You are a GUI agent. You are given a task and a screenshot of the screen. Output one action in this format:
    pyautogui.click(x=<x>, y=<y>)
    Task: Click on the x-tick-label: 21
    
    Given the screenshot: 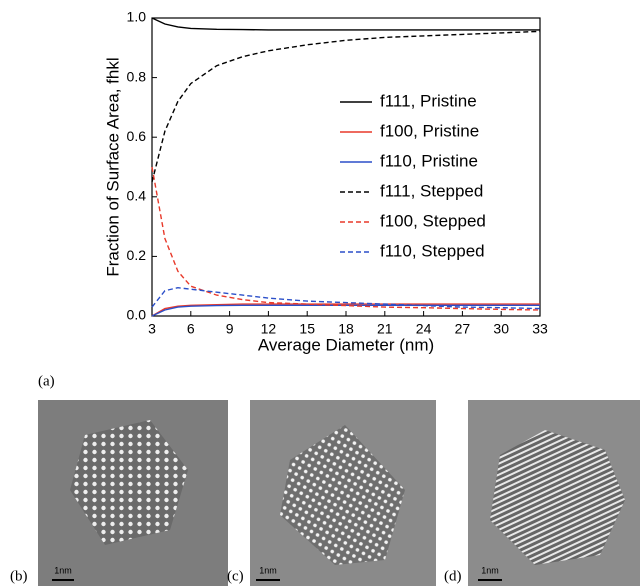 What is the action you would take?
    pyautogui.click(x=385, y=329)
    